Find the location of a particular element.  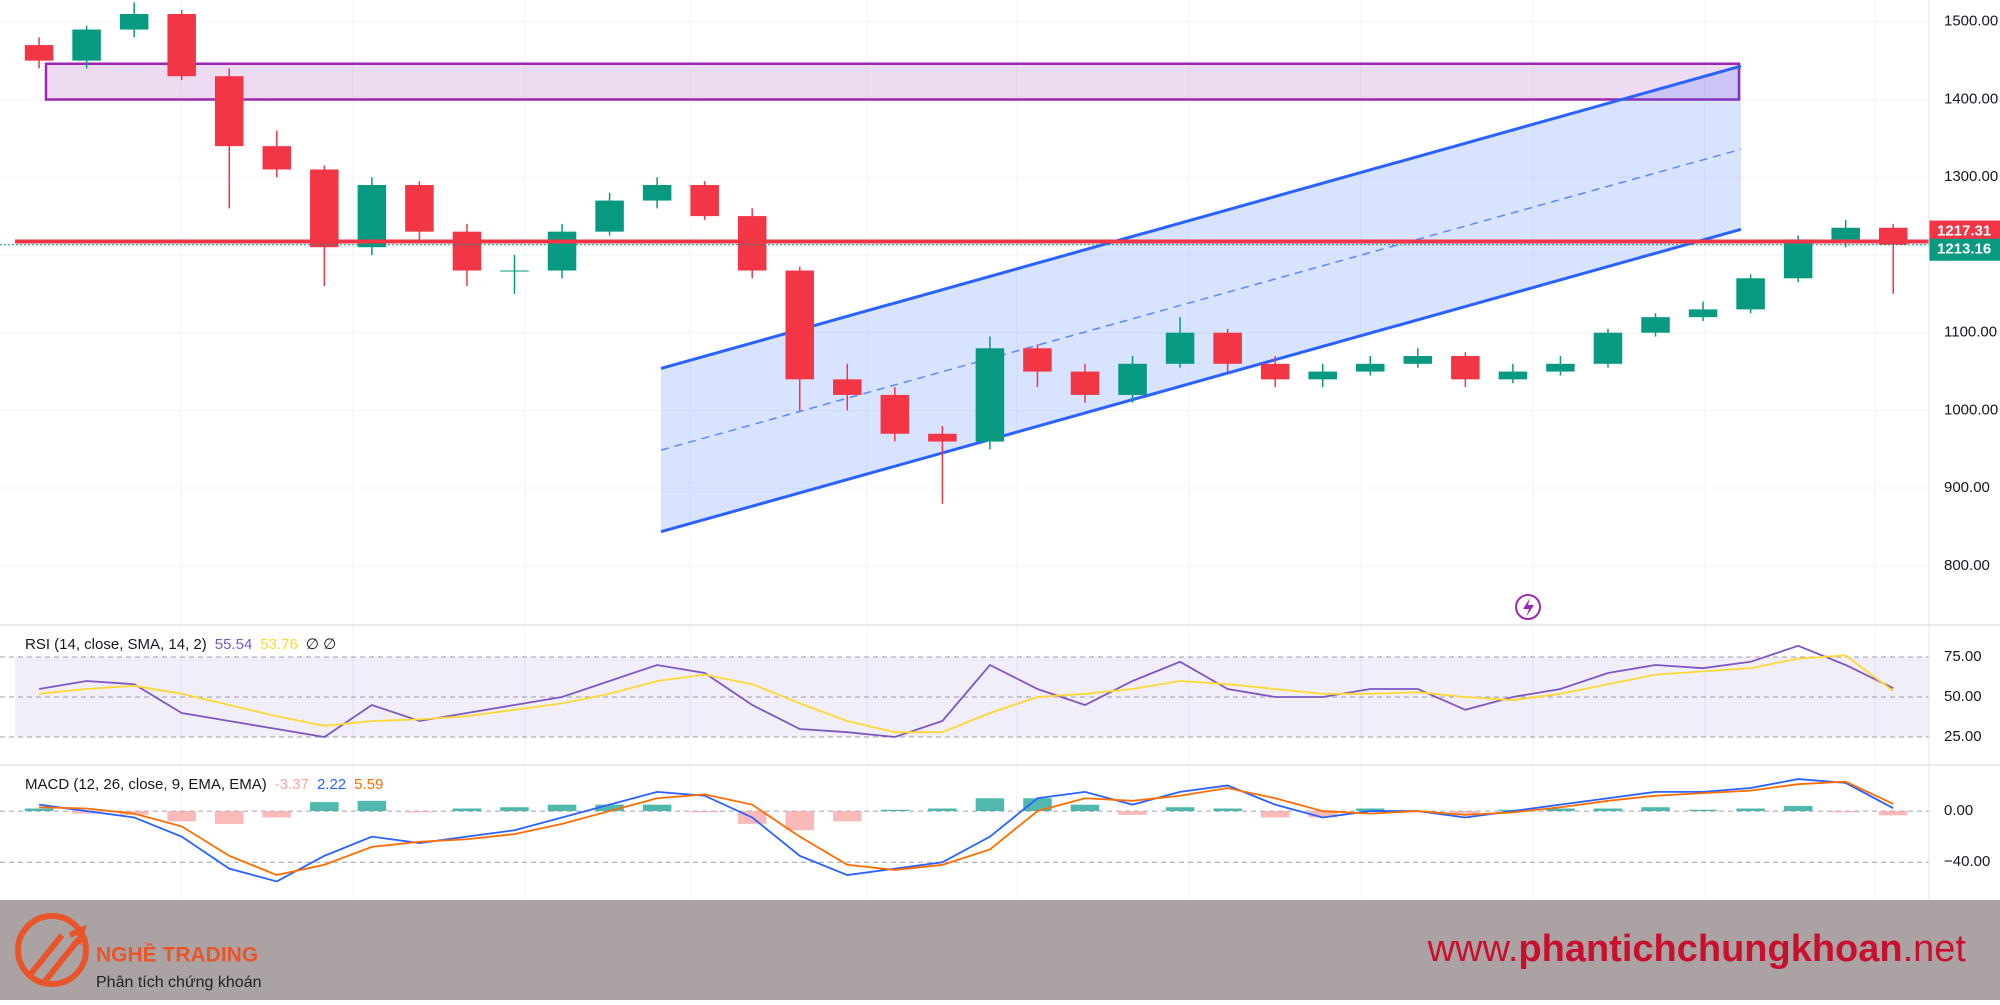

indicator-legend: RSI (14, close, SMA, 14, 2) 55.54 53.76 ∅ ∅ is located at coordinates (180, 644).